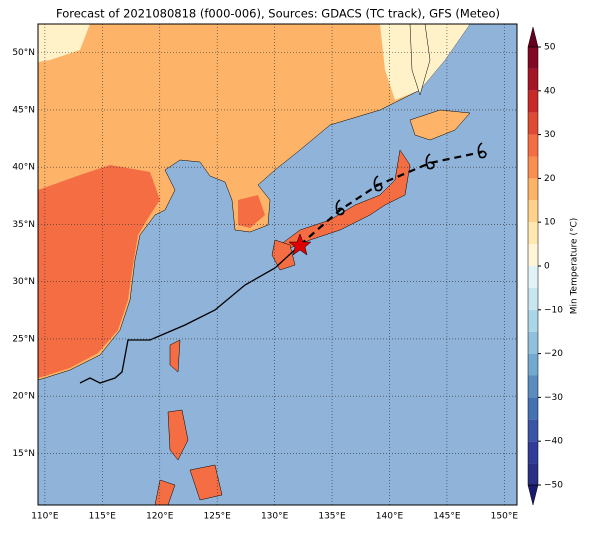 Image resolution: width=592 pixels, height=533 pixels. I want to click on y-tick-label: 40°N, so click(23, 168).